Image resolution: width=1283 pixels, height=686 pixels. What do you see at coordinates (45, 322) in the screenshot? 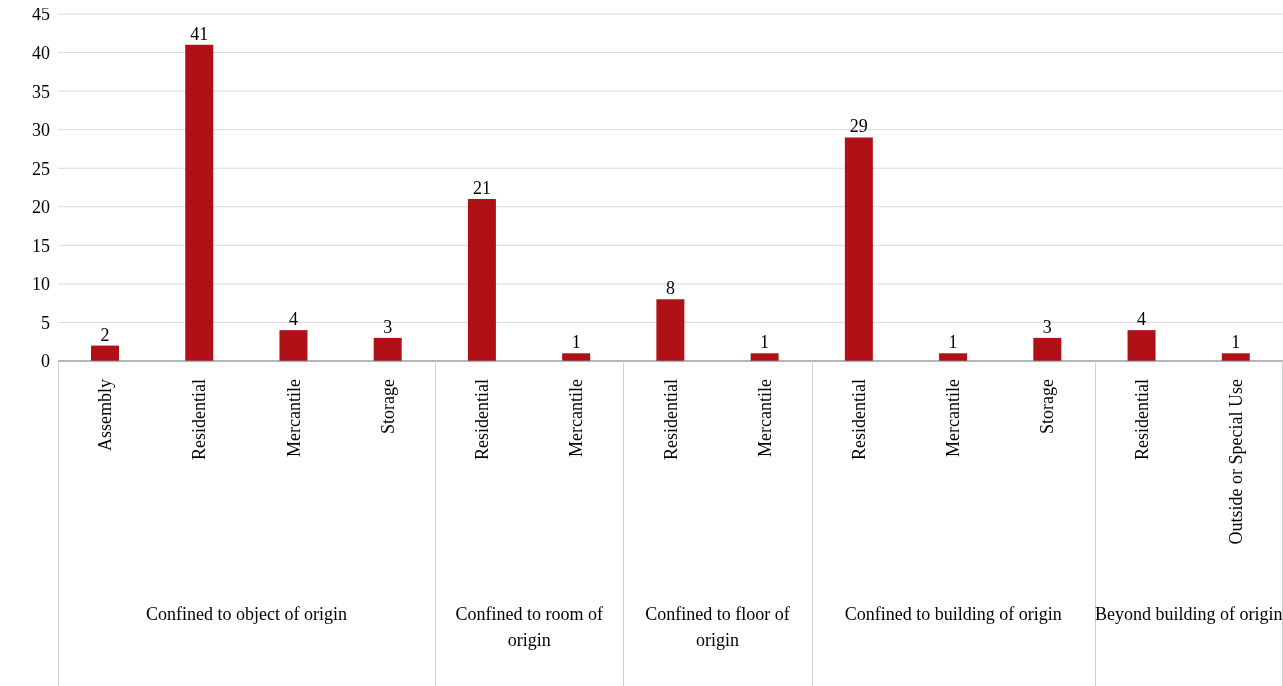
I see `y-tick-label: 5` at bounding box center [45, 322].